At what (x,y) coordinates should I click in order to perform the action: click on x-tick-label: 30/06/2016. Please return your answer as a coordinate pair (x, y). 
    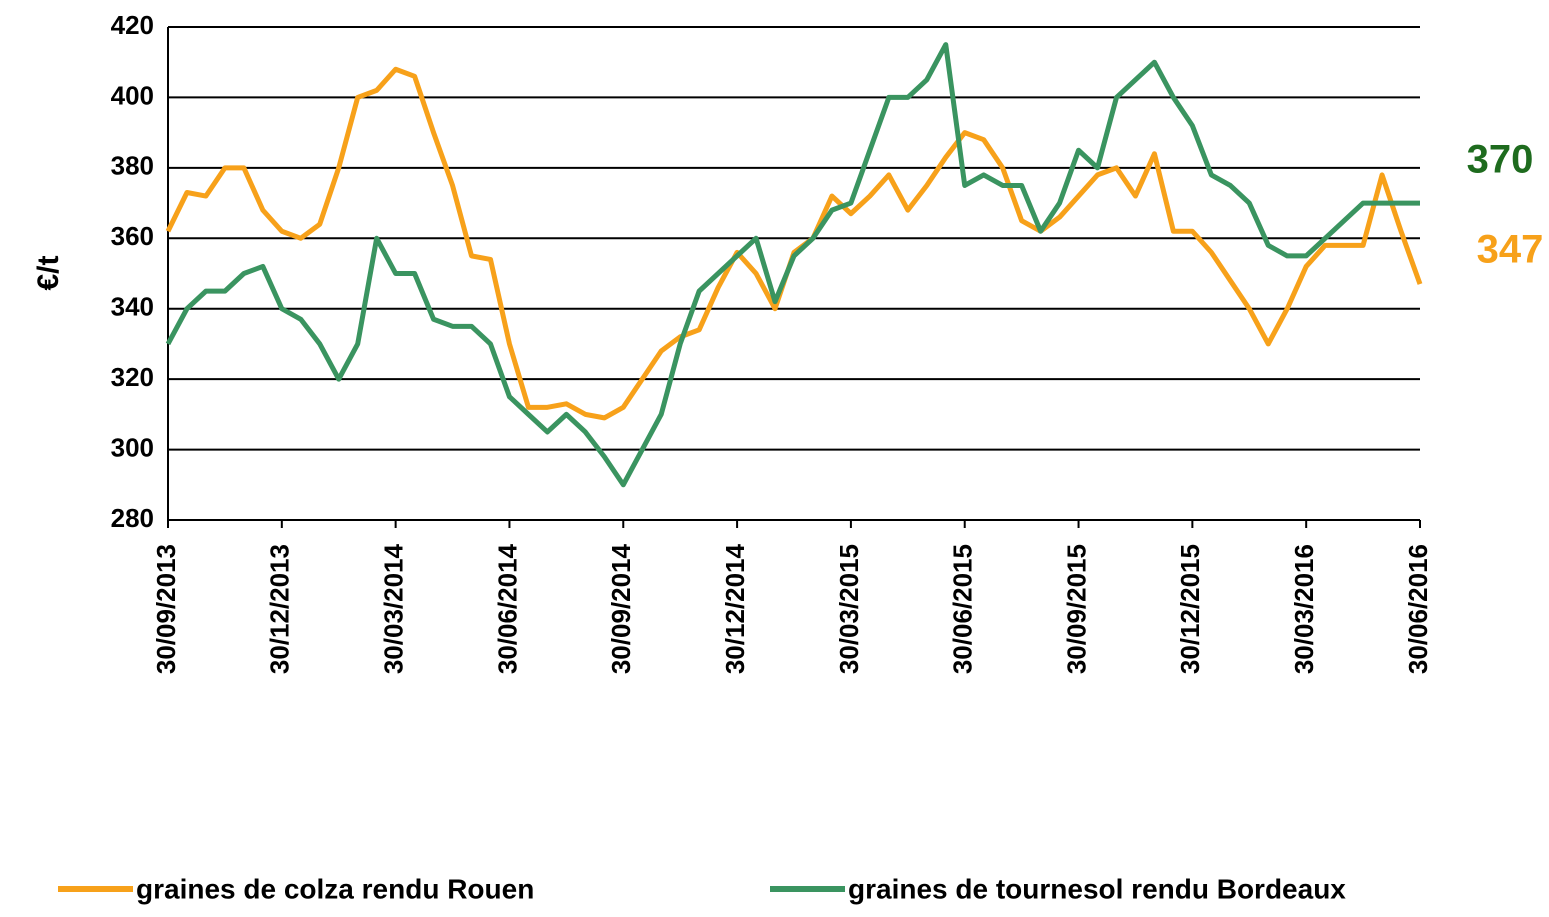
    Looking at the image, I should click on (1418, 609).